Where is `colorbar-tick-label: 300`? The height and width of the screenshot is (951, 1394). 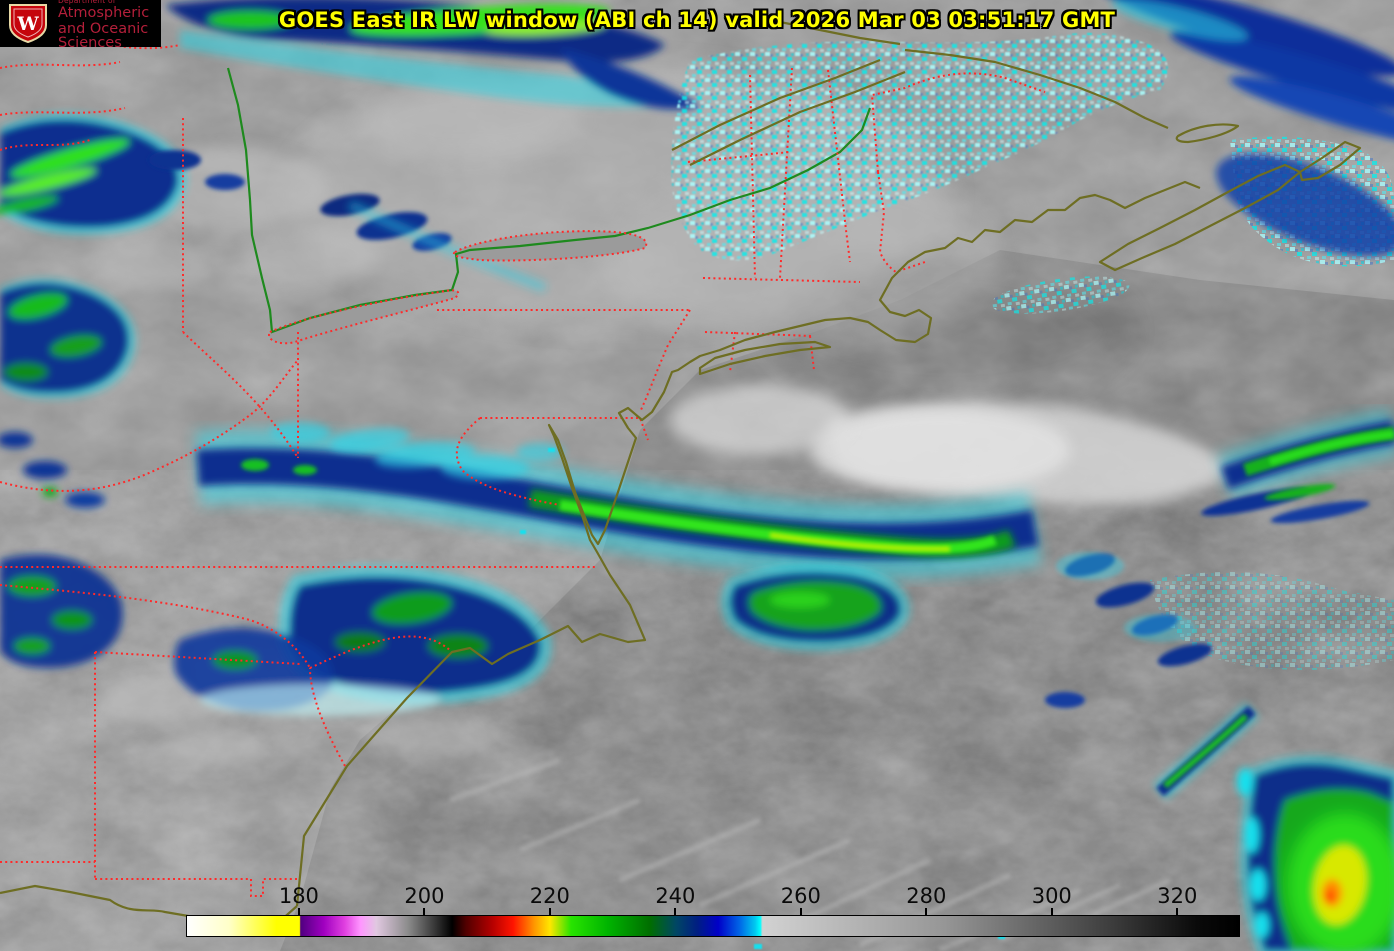 colorbar-tick-label: 300 is located at coordinates (1051, 896).